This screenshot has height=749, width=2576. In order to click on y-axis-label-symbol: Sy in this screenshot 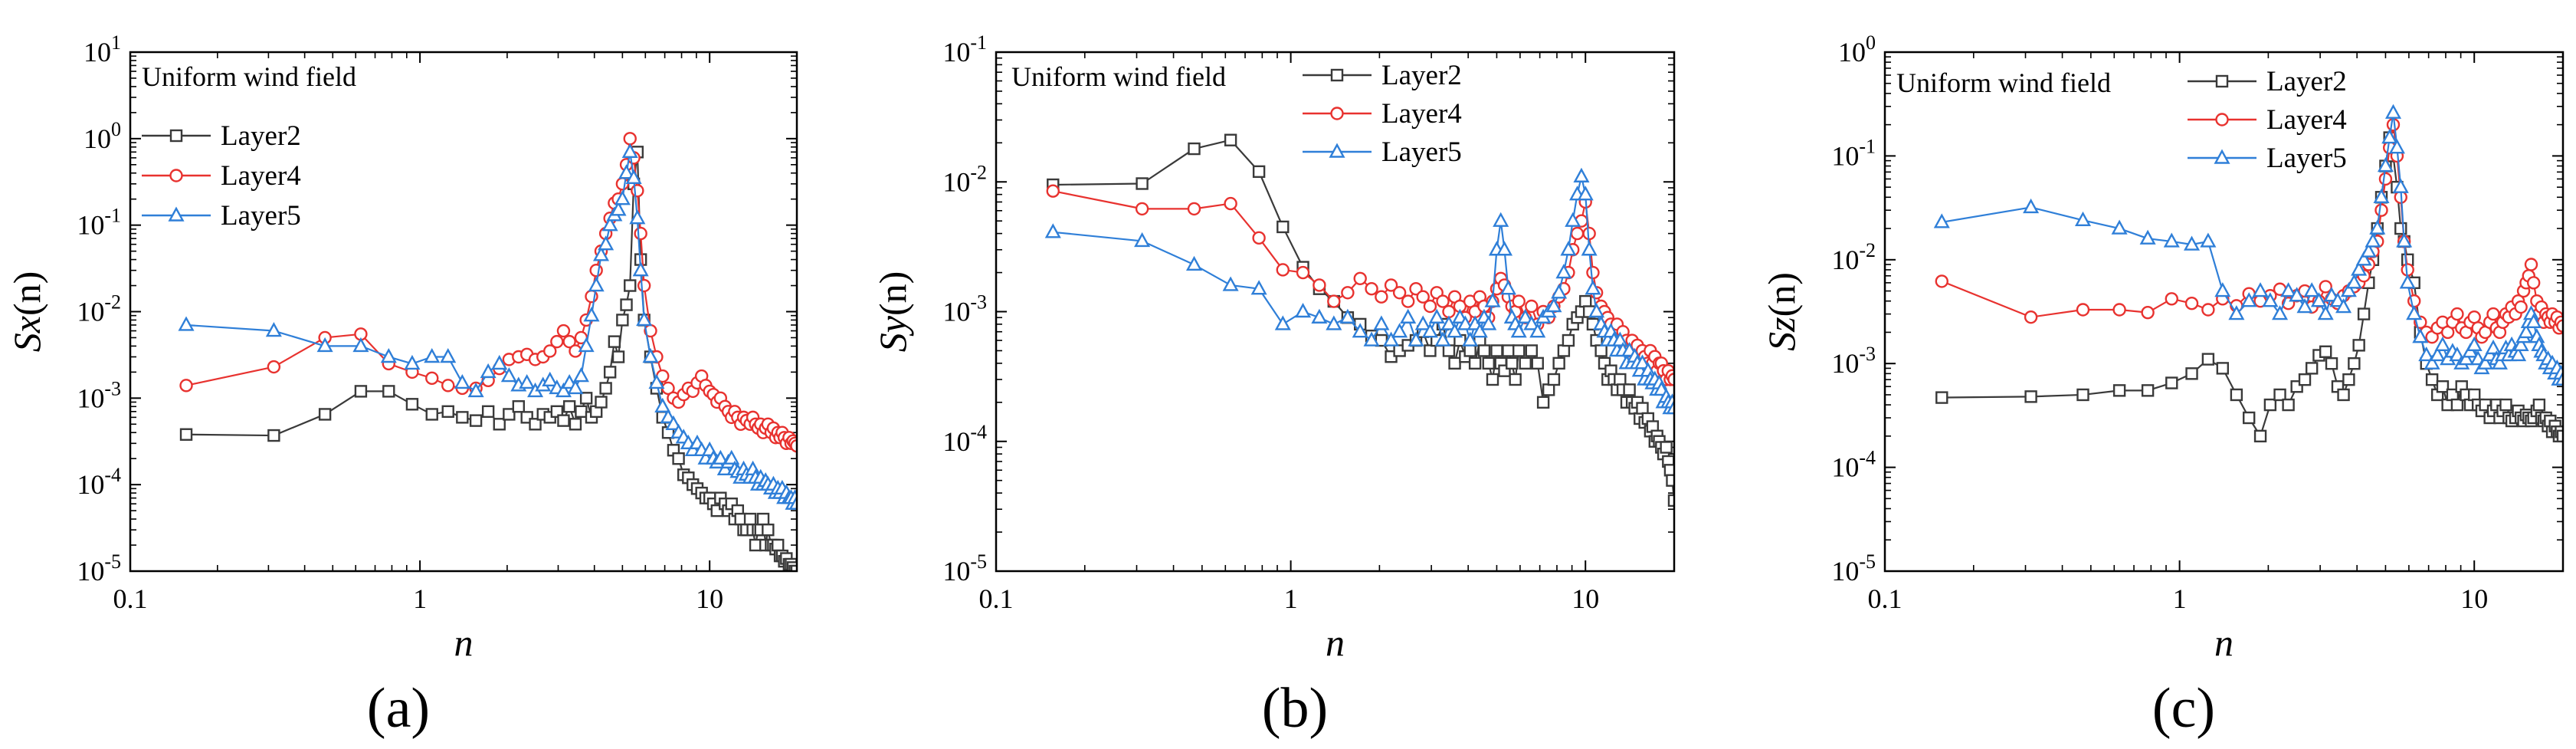, I will do `click(893, 334)`.